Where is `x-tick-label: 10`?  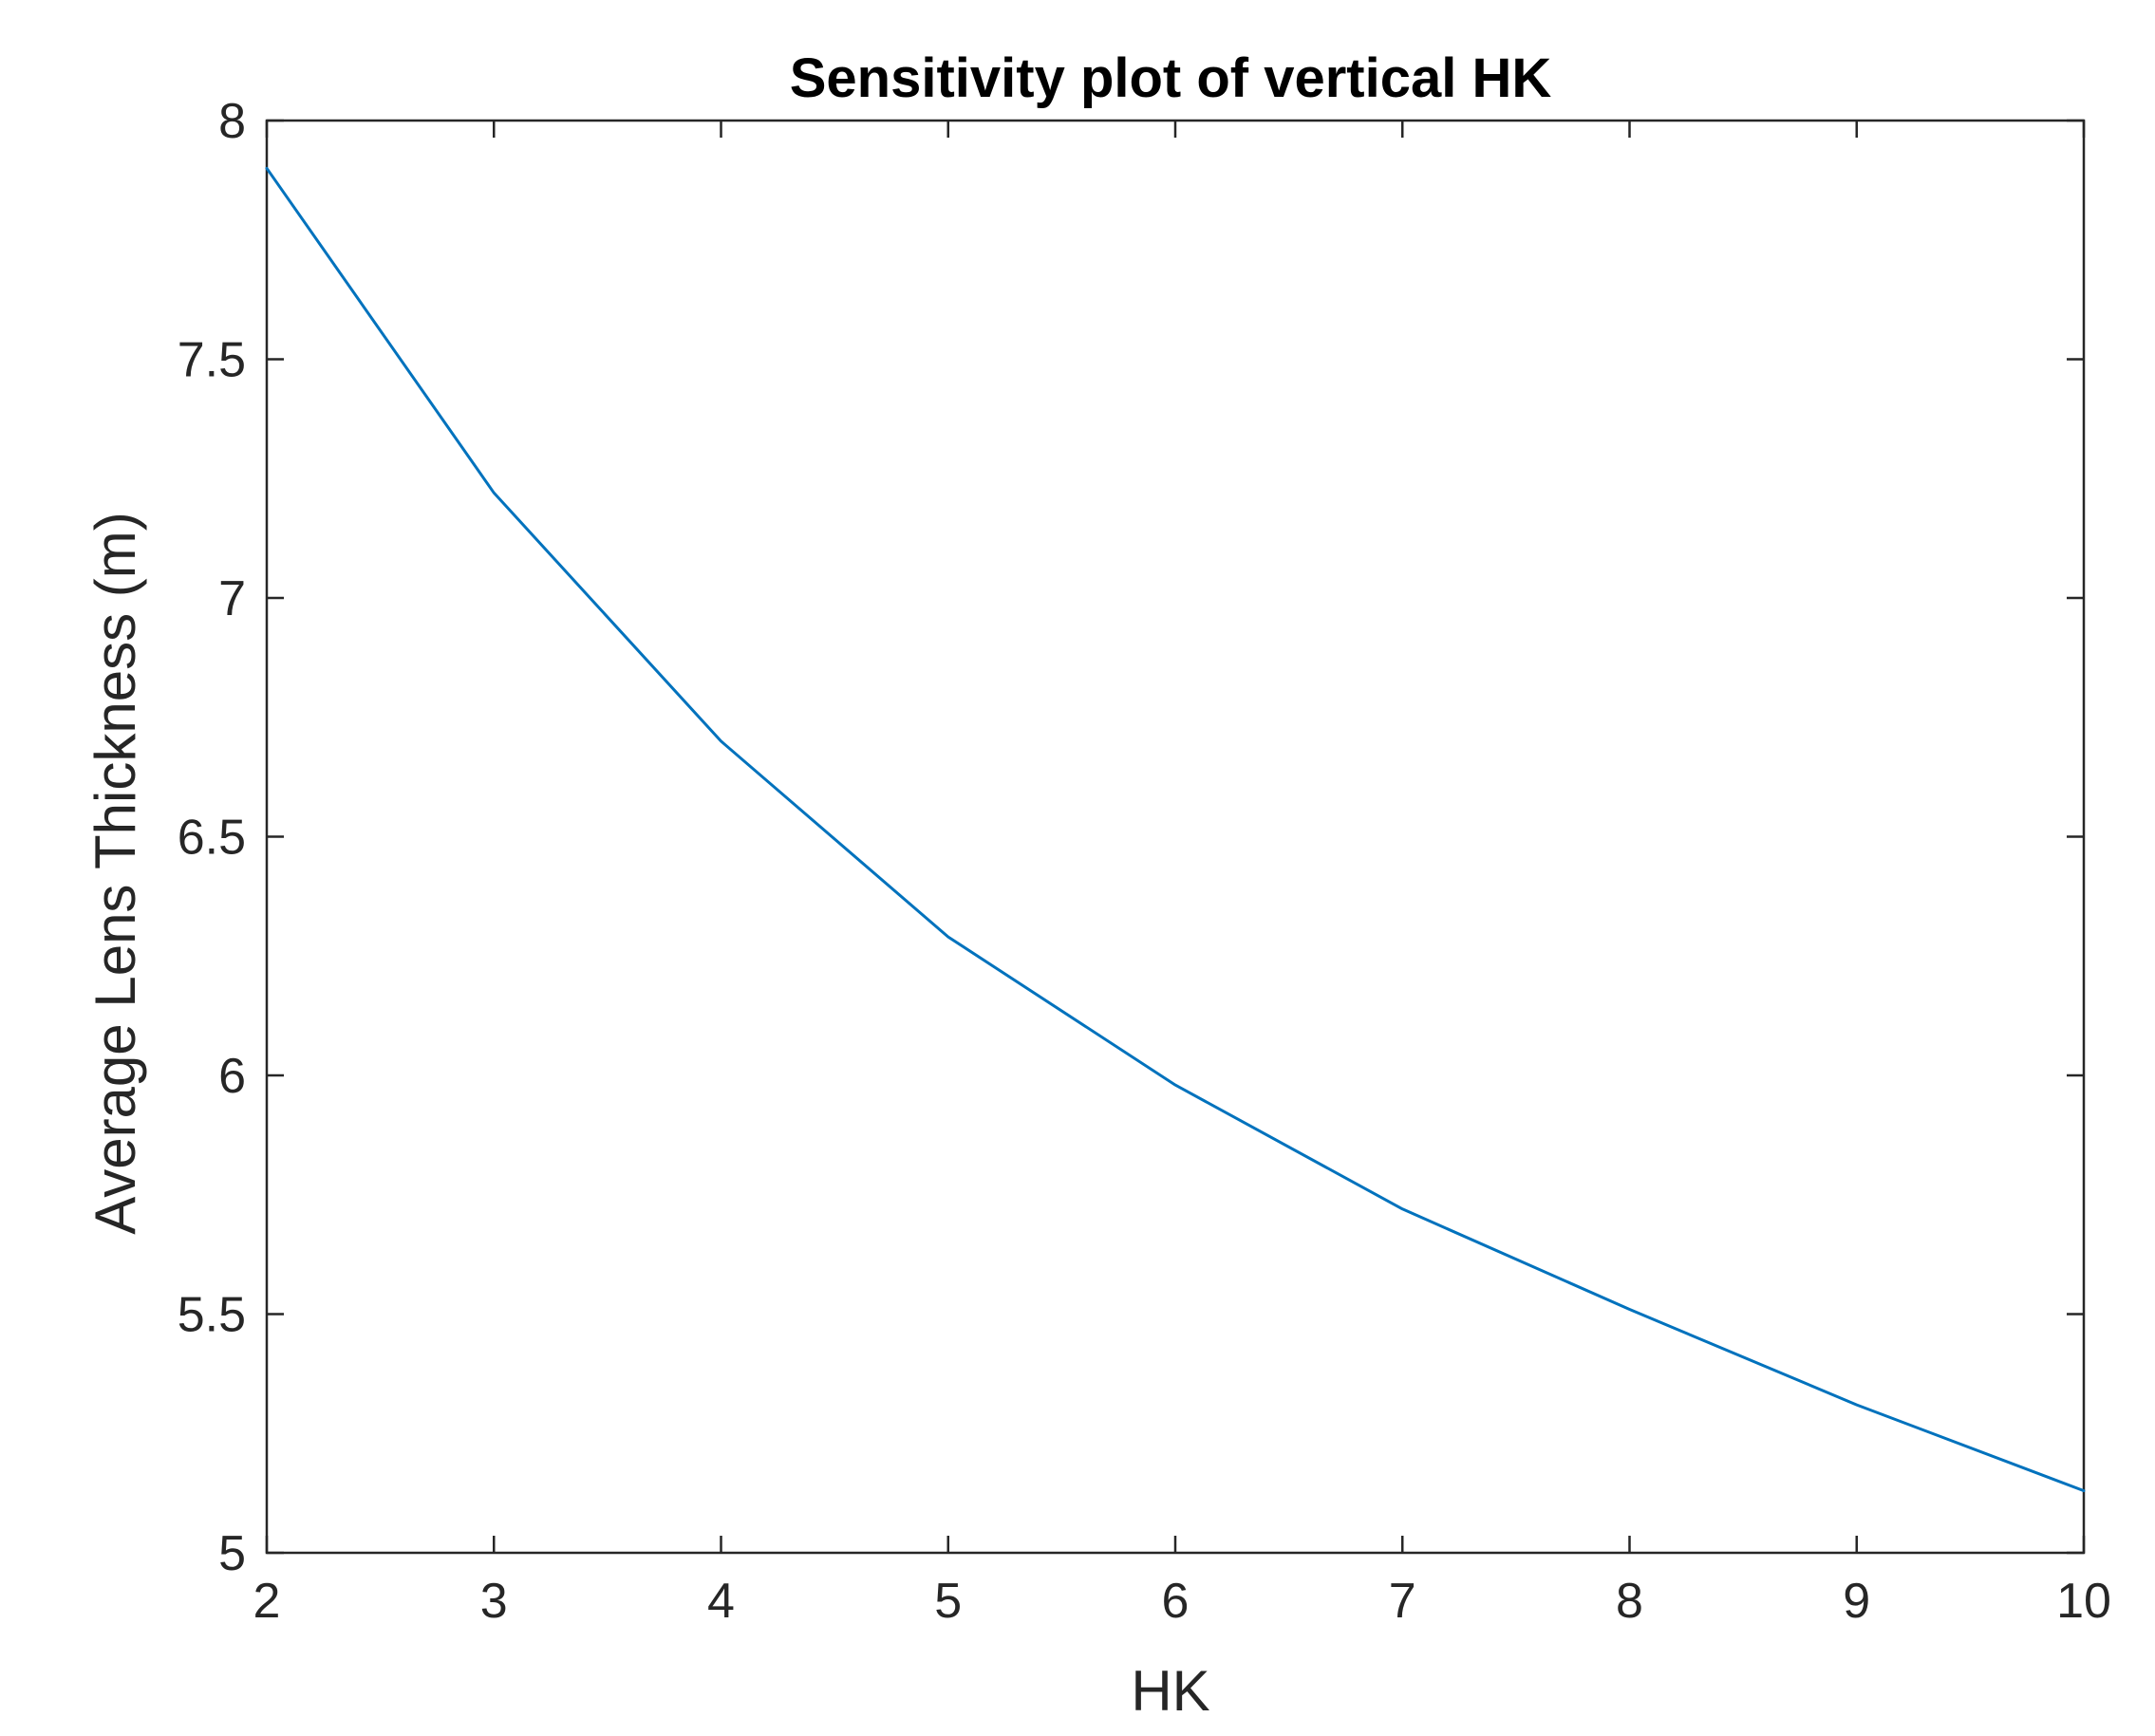 x-tick-label: 10 is located at coordinates (2083, 1601).